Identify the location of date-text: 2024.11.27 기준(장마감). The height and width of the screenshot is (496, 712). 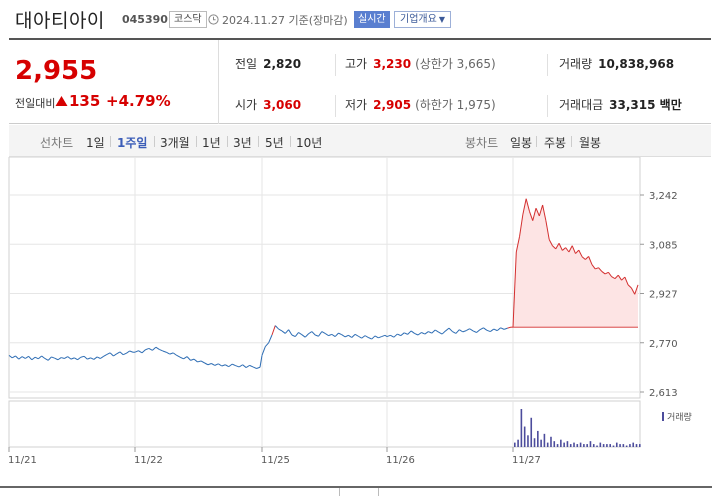
(285, 20).